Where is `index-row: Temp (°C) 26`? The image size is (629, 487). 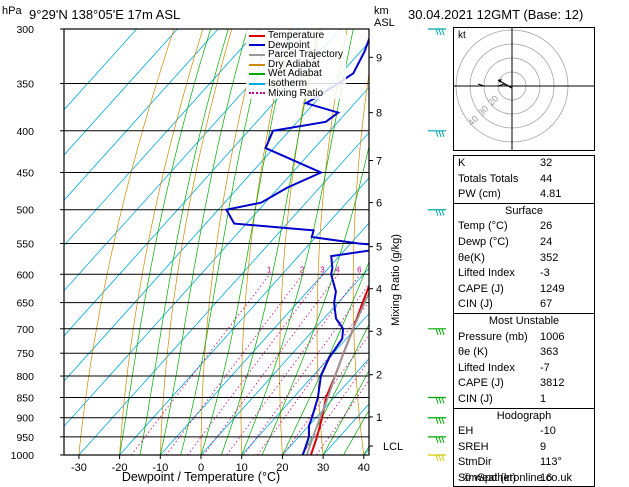
index-row: Temp (°C) 26 is located at coordinates (524, 227).